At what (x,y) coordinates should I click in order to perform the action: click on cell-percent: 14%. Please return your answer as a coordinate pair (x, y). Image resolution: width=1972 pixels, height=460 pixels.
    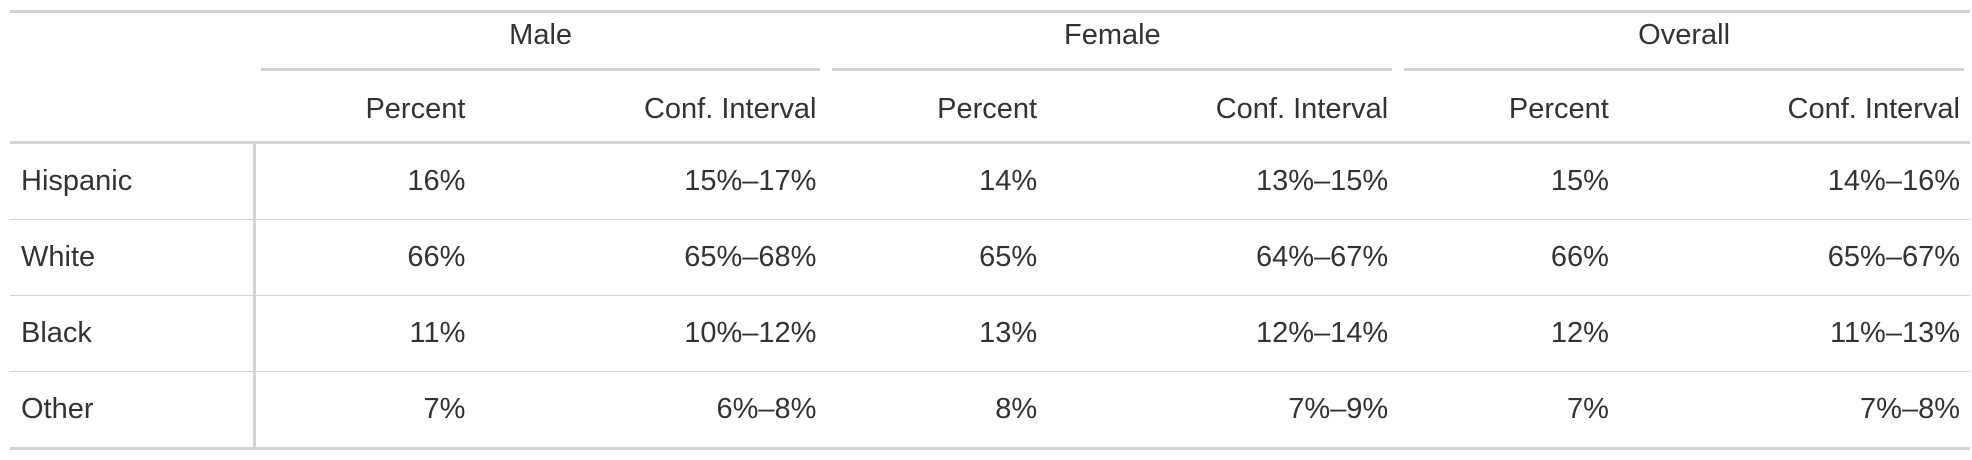
    Looking at the image, I should click on (937, 181).